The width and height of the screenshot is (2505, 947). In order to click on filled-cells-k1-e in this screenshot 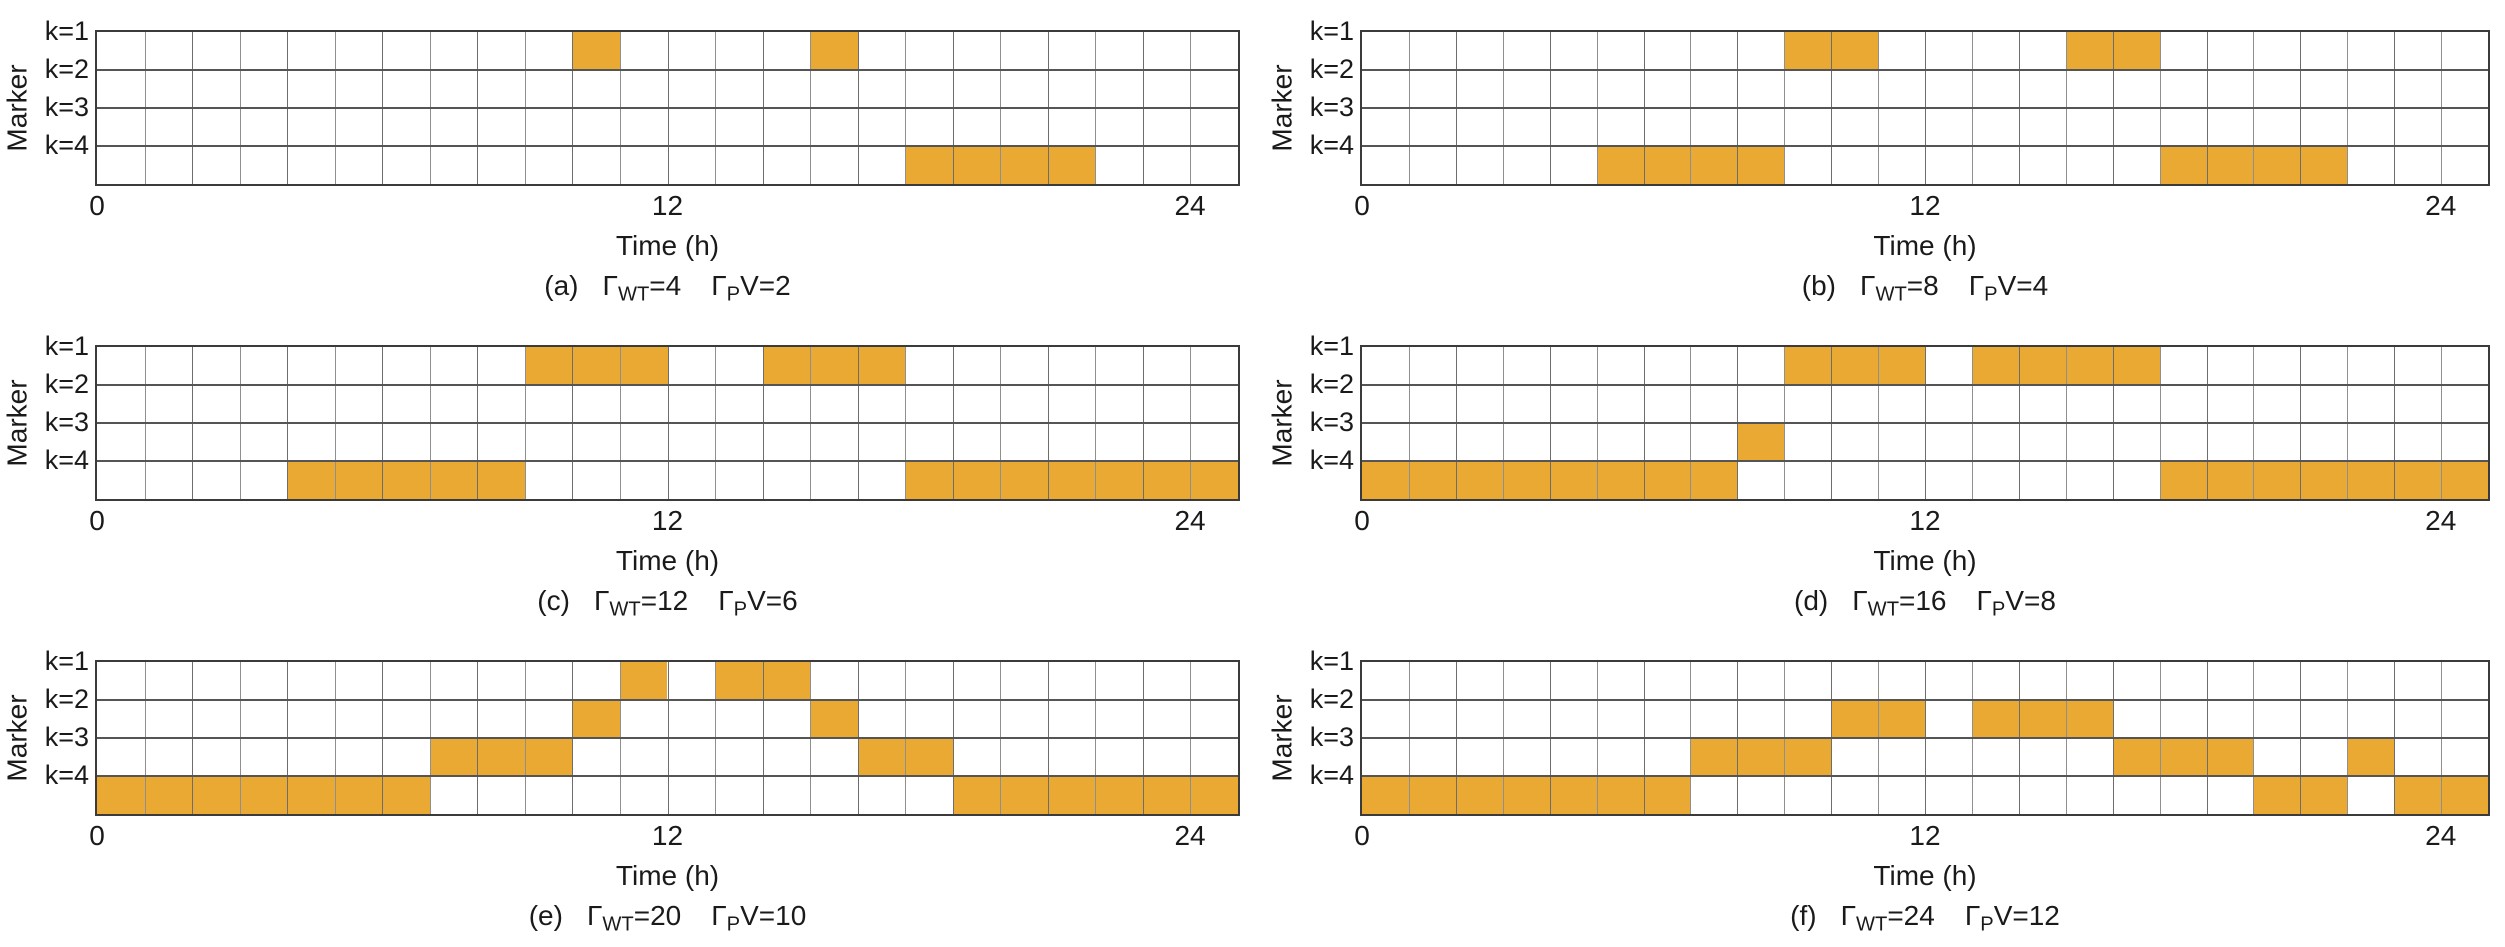, I will do `click(643, 681)`.